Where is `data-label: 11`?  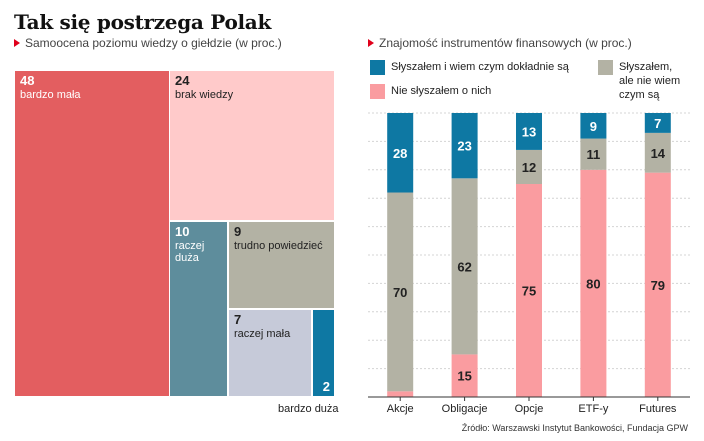
data-label: 11 is located at coordinates (594, 154).